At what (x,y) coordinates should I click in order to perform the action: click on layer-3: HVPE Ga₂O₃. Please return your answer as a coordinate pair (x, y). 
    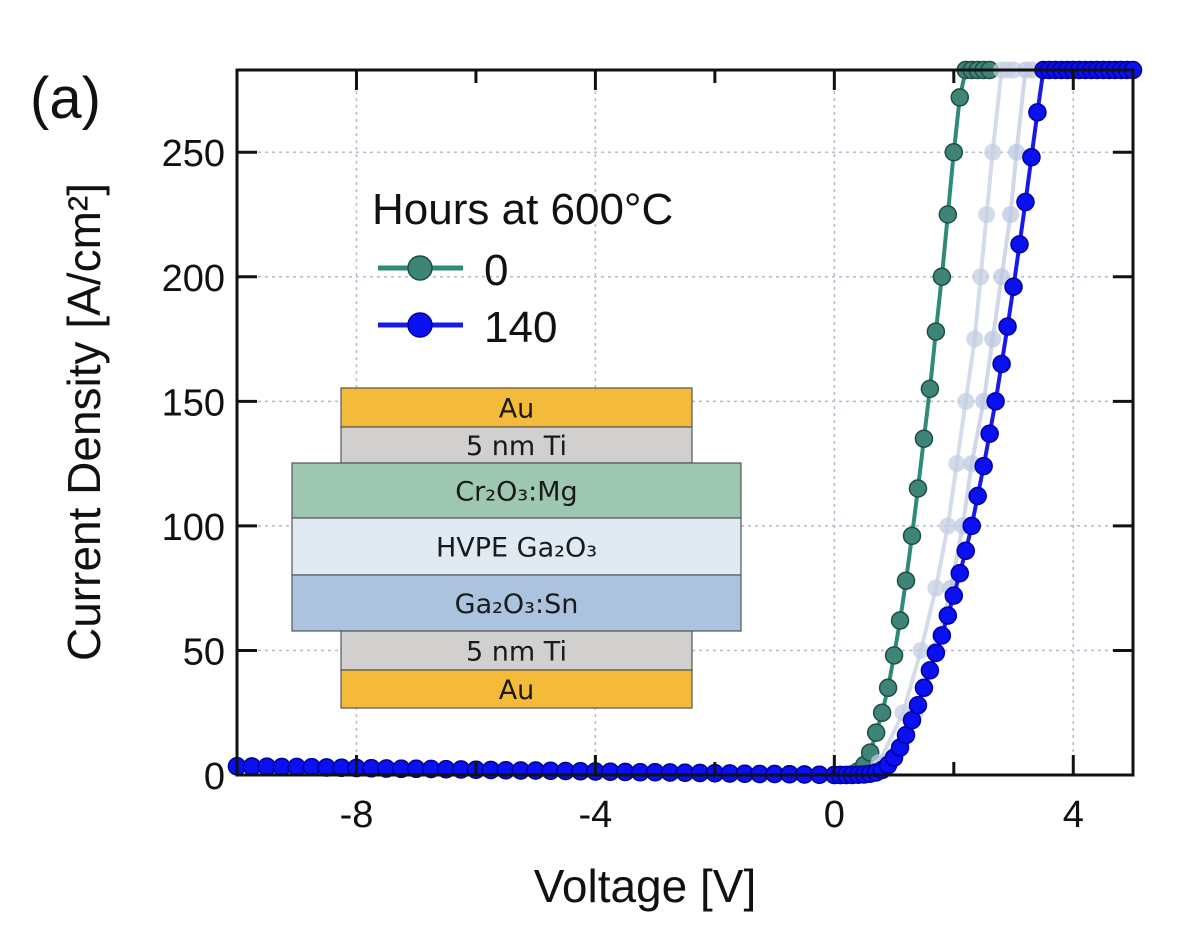
    Looking at the image, I should click on (516, 546).